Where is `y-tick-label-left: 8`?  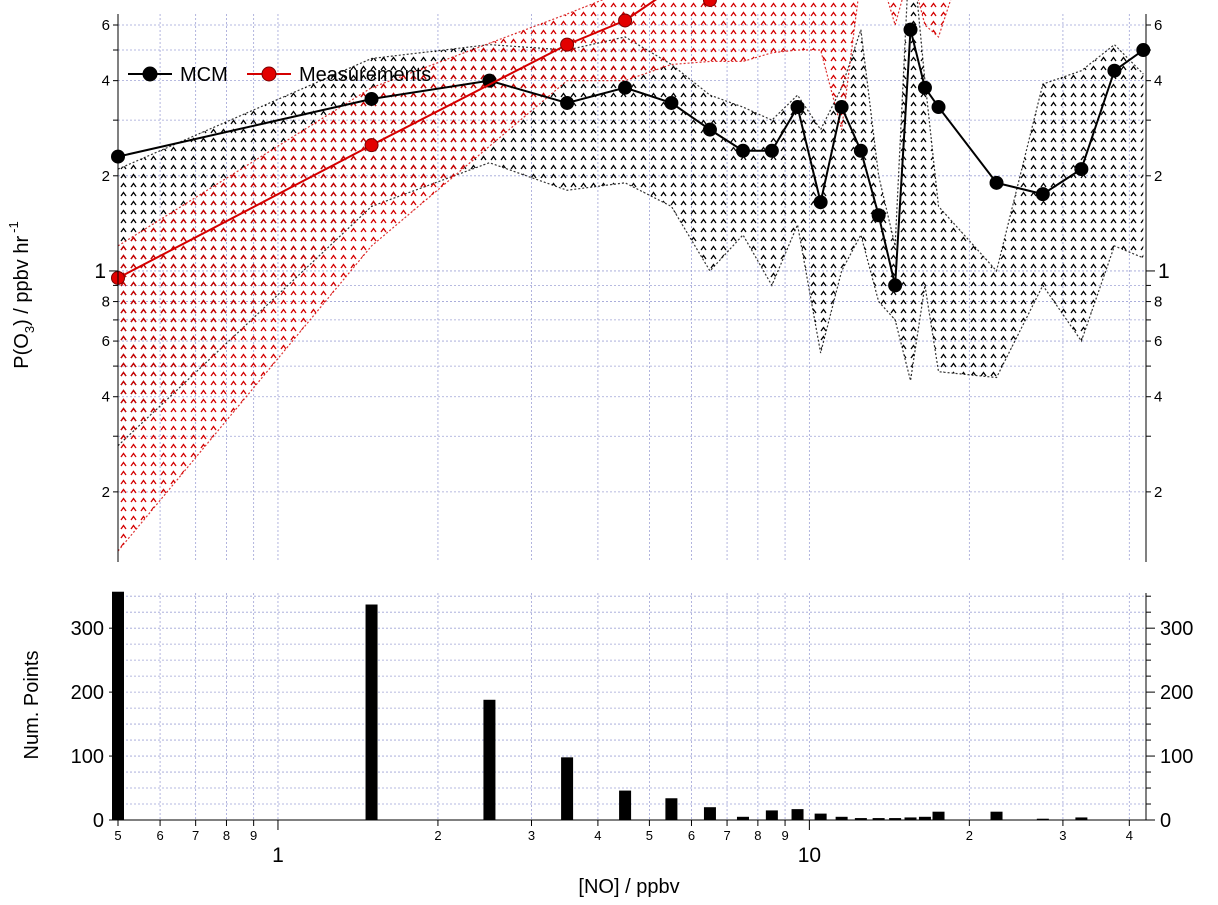 y-tick-label-left: 8 is located at coordinates (106, 302).